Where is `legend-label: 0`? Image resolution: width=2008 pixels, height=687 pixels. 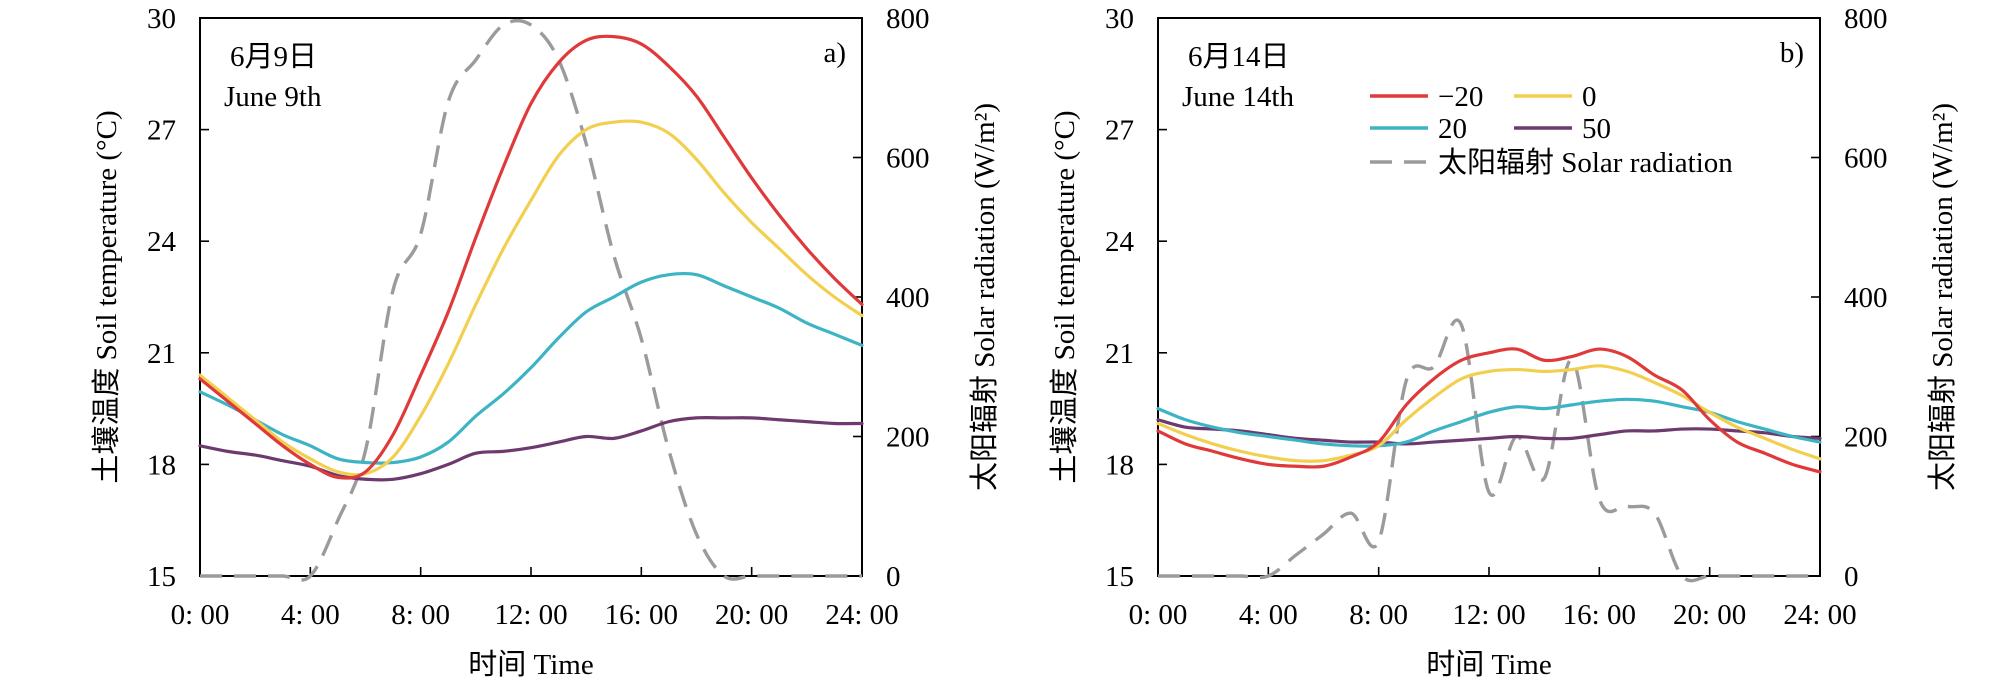
legend-label: 0 is located at coordinates (1589, 97).